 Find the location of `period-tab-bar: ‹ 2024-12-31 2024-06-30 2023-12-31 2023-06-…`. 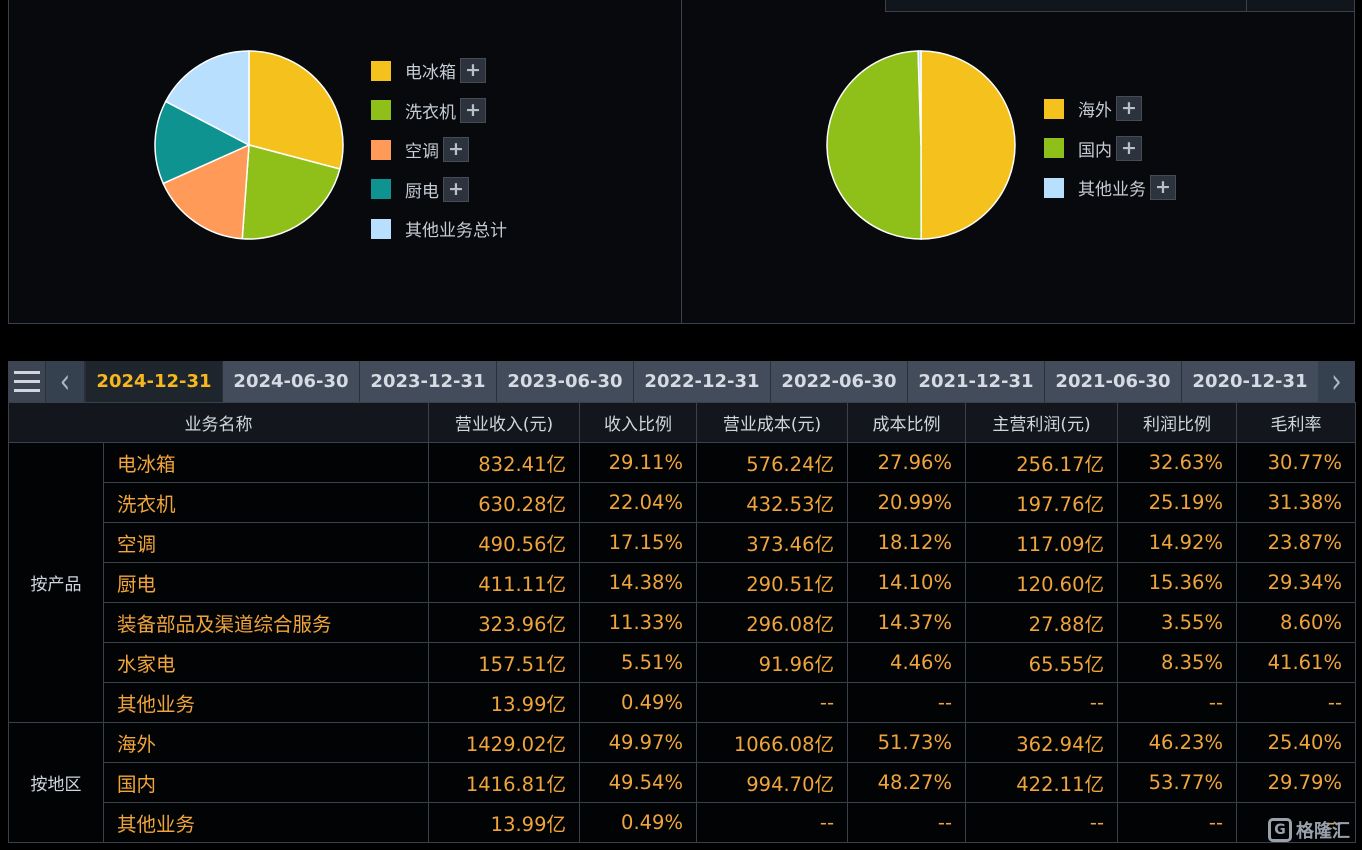

period-tab-bar: ‹ 2024-12-31 2024-06-30 2023-12-31 2023-06-… is located at coordinates (681, 381).